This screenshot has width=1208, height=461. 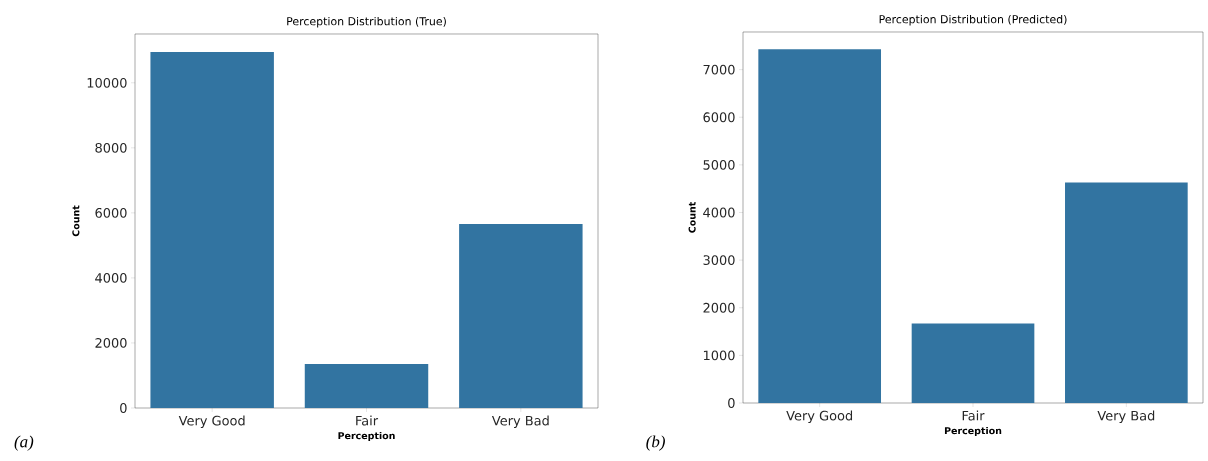 I want to click on y-tick-label: 5000, so click(x=719, y=164).